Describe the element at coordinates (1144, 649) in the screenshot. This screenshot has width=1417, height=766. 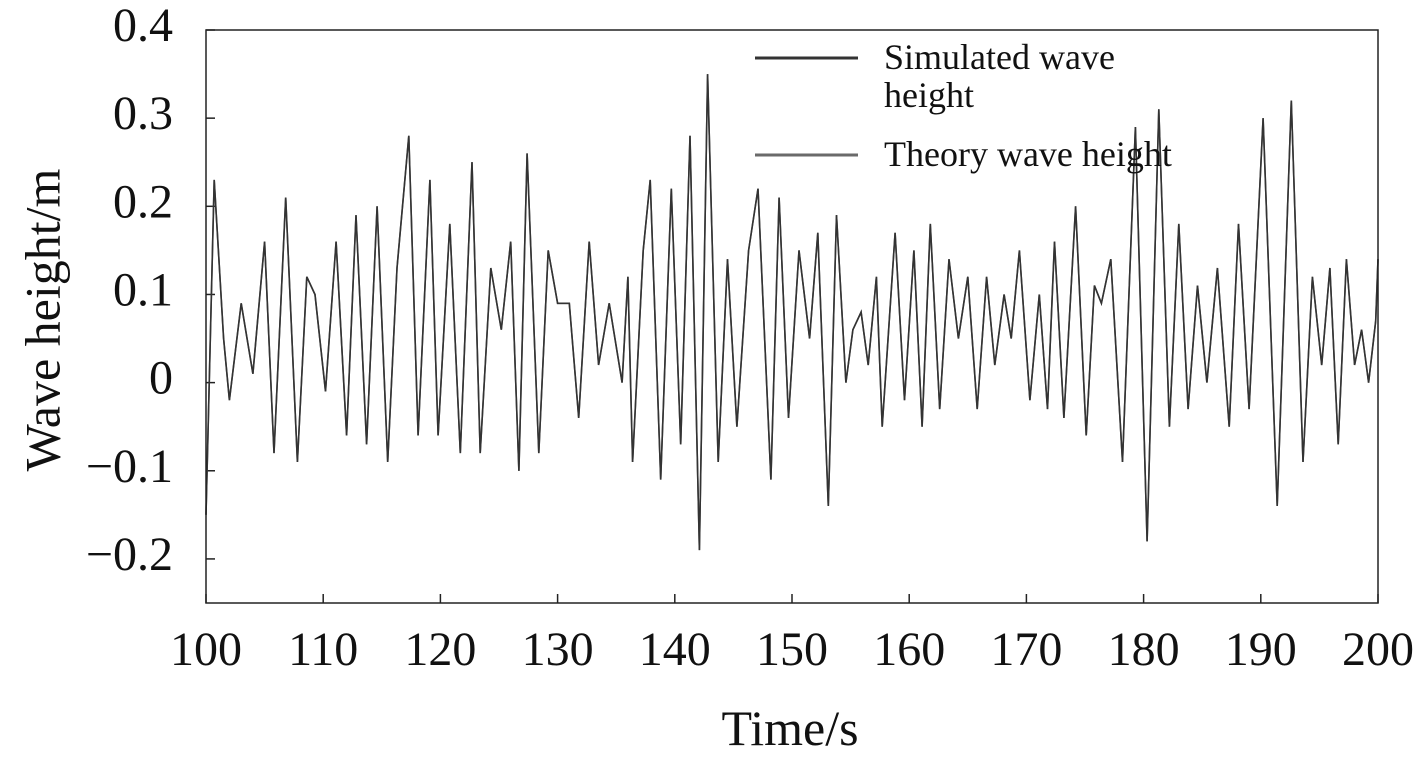
I see `x-tick-label: 180` at that location.